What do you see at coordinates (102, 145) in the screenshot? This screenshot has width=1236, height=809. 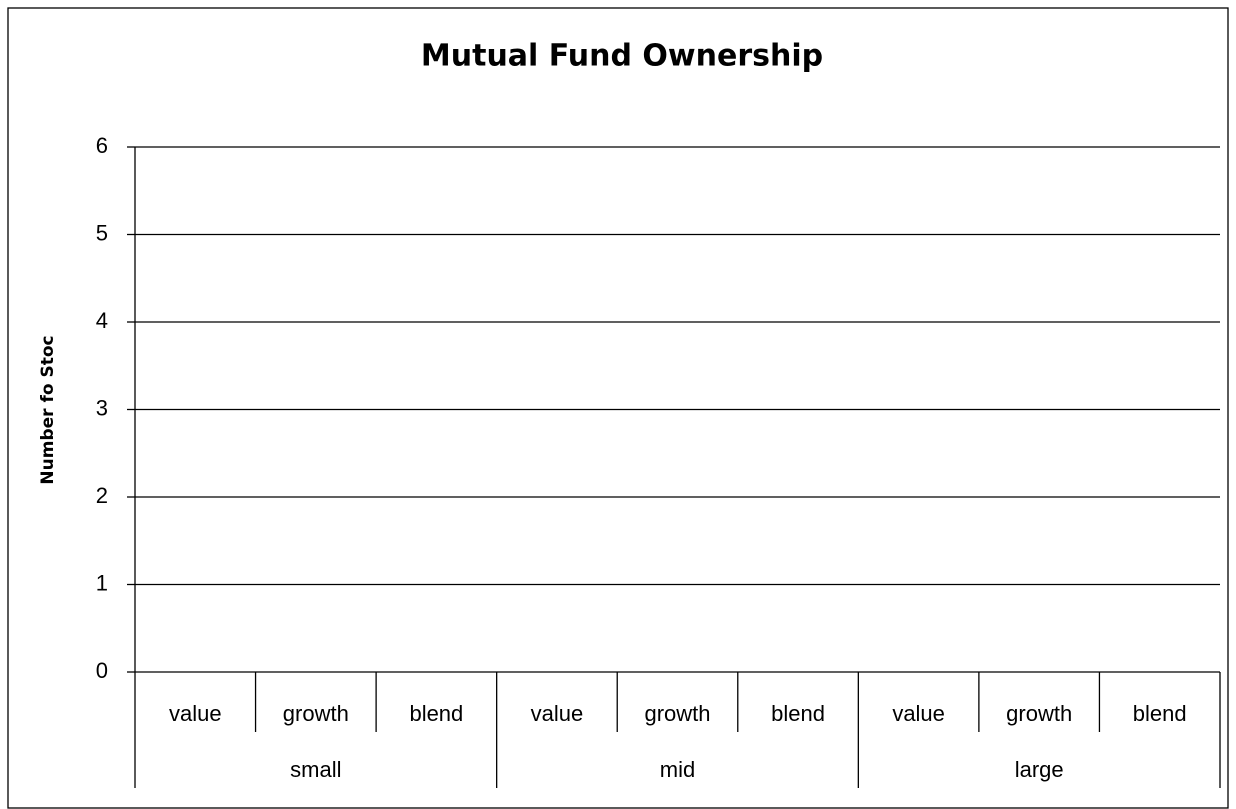 I see `y-tick-label: 6` at bounding box center [102, 145].